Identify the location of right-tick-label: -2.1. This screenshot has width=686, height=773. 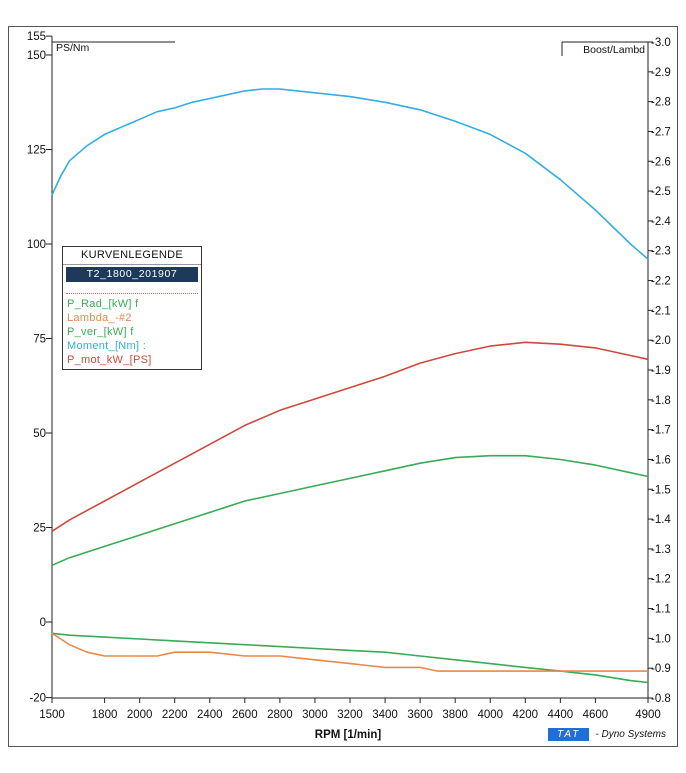
(661, 311).